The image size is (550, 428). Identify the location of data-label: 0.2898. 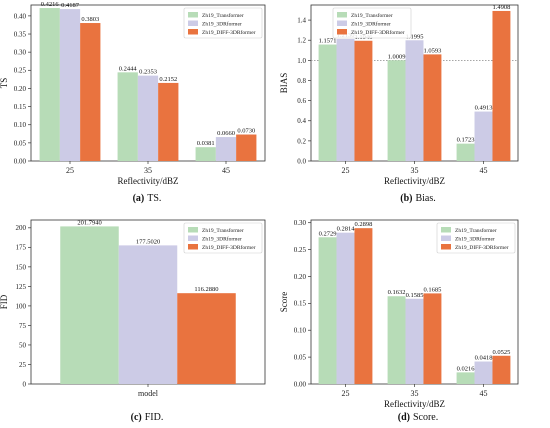
(364, 224).